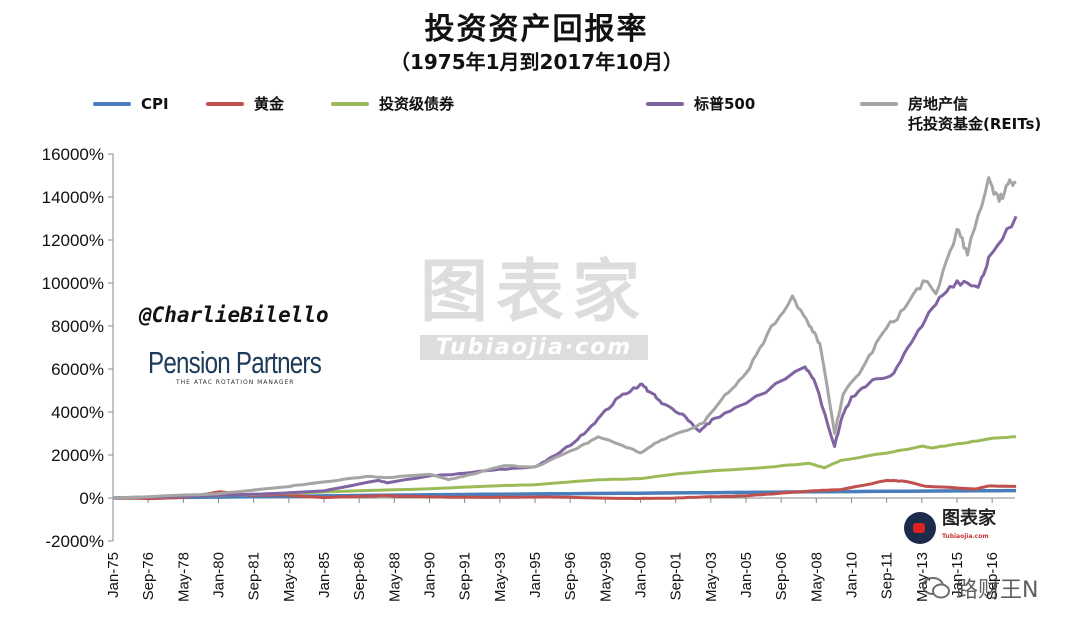  Describe the element at coordinates (725, 104) in the screenshot. I see `legend-label: 标普500` at that location.